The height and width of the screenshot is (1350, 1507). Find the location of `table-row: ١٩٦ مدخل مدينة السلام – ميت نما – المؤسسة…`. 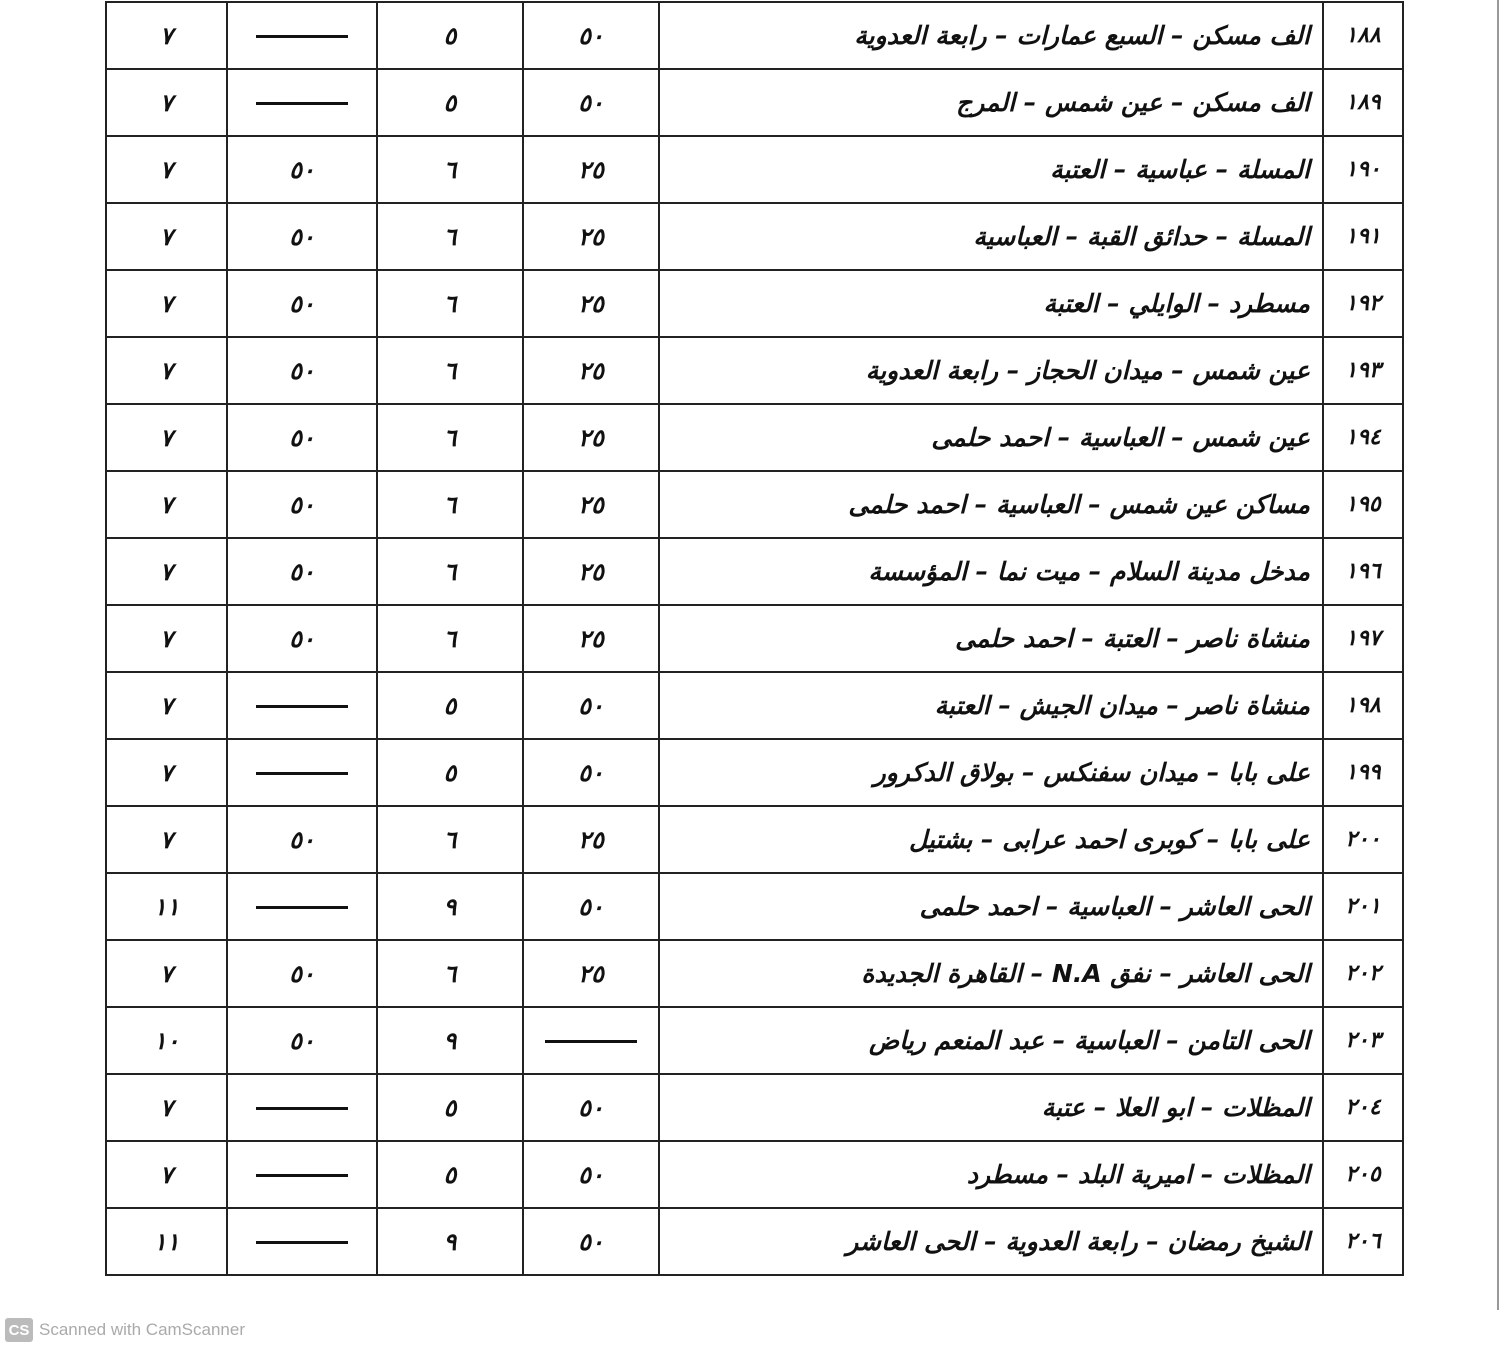

table-row: ١٩٦ مدخل مدينة السلام – ميت نما – المؤسسة… is located at coordinates (754, 571).